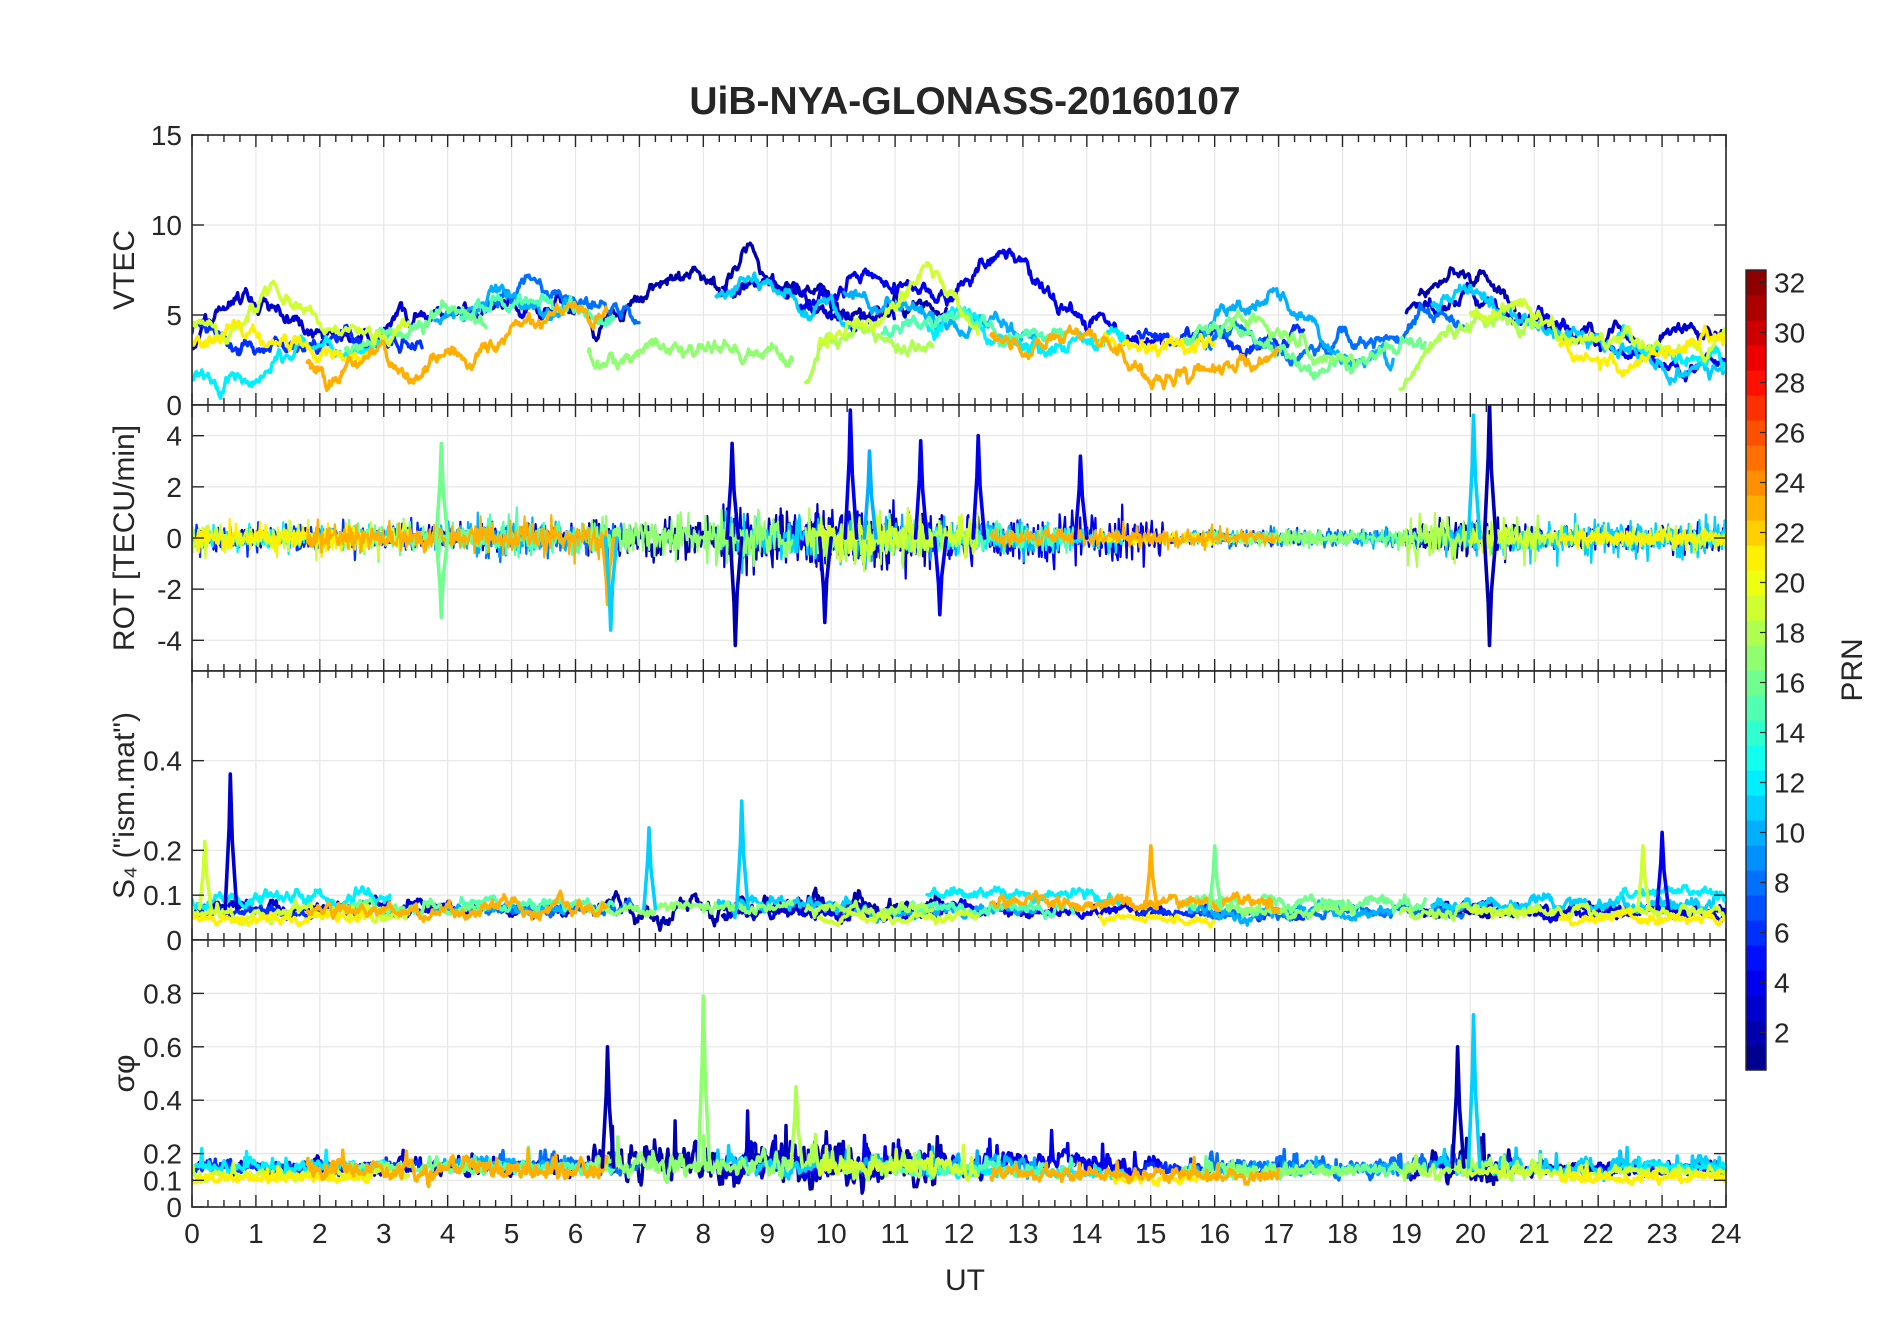 This screenshot has height=1330, width=1902. What do you see at coordinates (169, 589) in the screenshot?
I see `y-tick-label: -2` at bounding box center [169, 589].